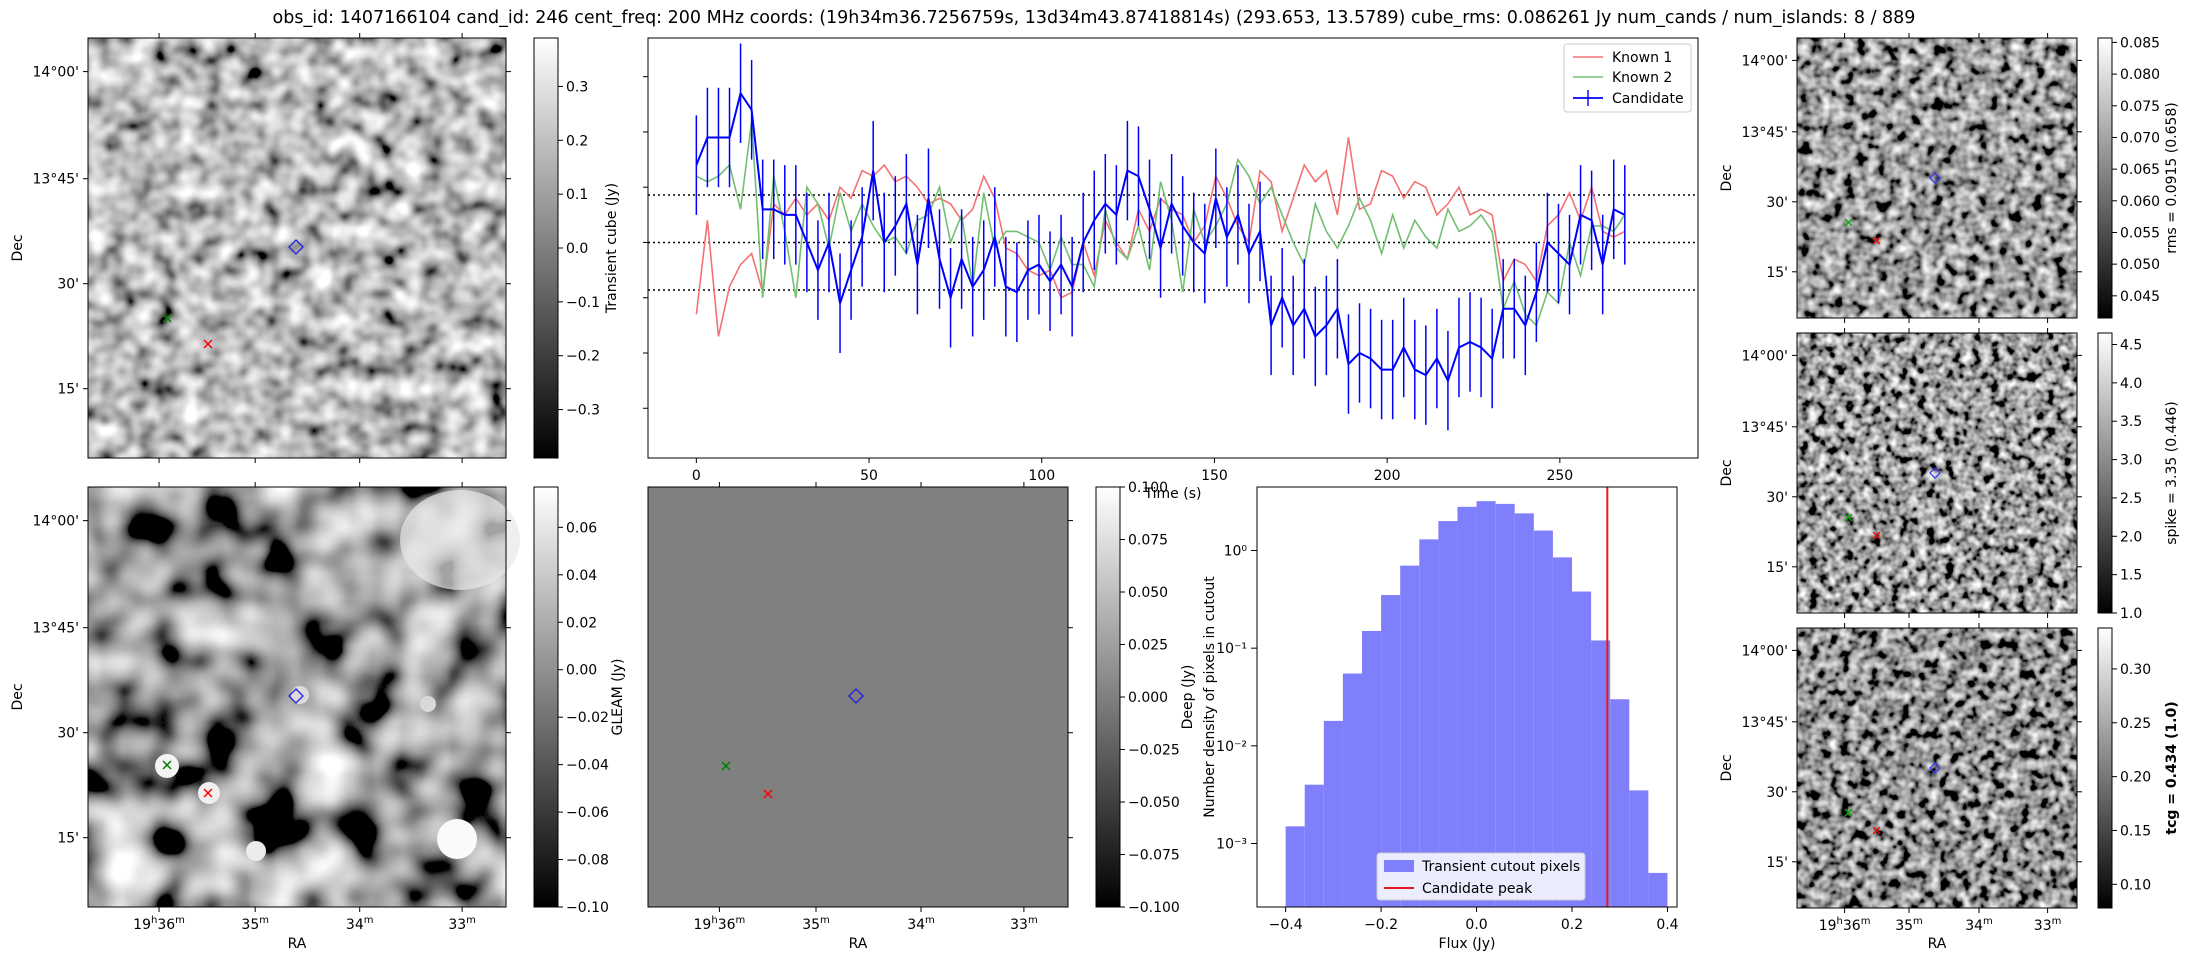  I want to click on gleam-colorbar-tick-label: 0.04, so click(581, 576).